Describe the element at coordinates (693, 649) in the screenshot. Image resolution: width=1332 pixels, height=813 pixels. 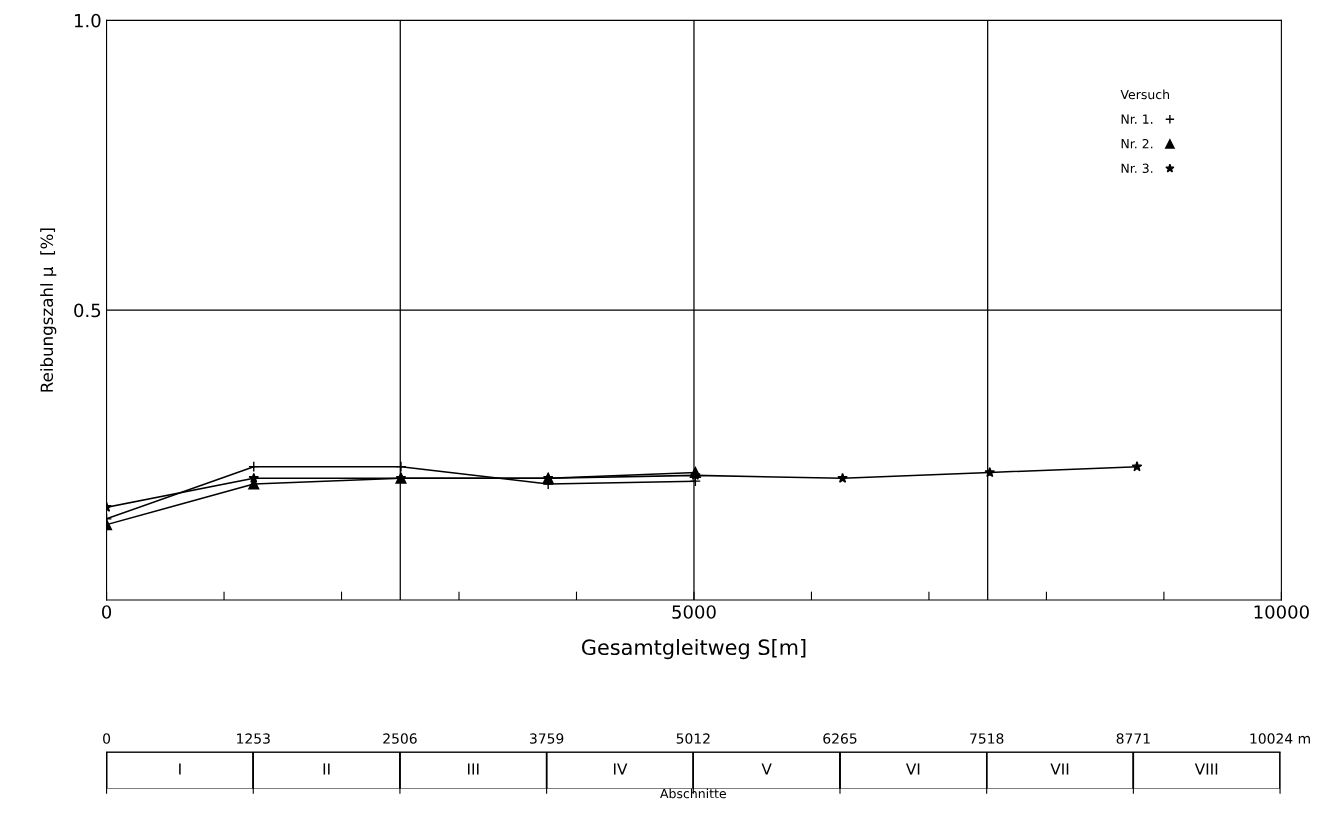
I see `x-axis-title: Gesamtgleitweg S[m]` at that location.